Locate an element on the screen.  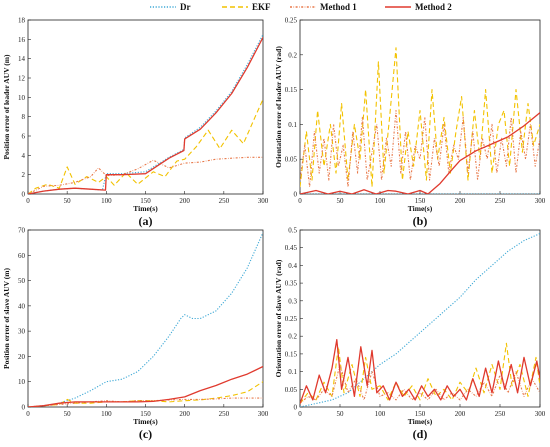
series-group is located at coordinates (420, 120).